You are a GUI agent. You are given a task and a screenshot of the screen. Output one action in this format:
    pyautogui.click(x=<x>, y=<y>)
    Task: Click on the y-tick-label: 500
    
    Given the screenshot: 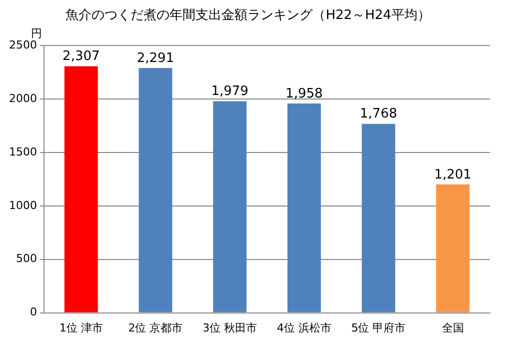 What is the action you would take?
    pyautogui.click(x=26, y=259)
    